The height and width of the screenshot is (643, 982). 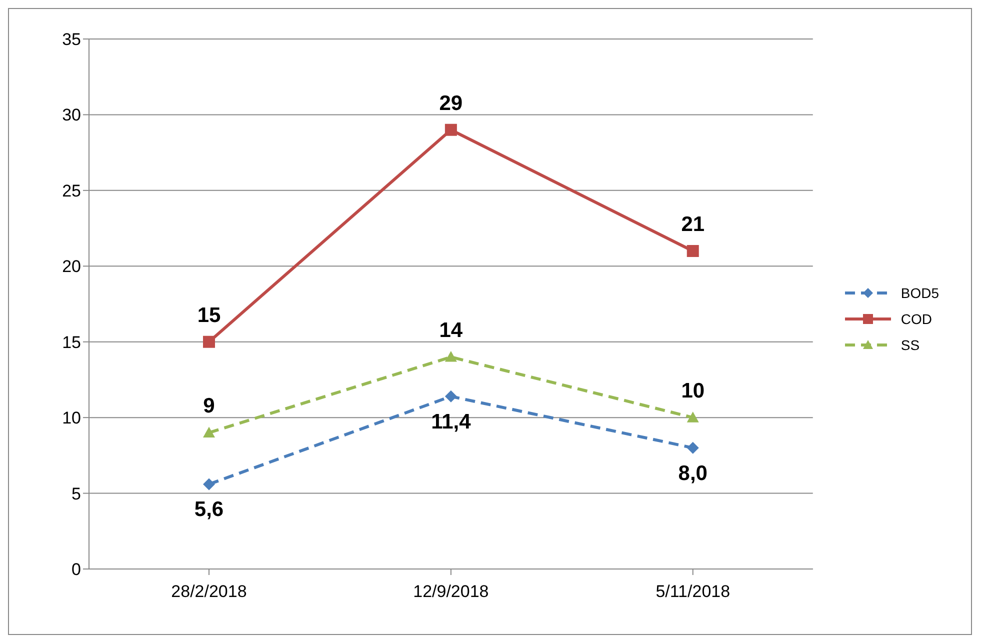 What do you see at coordinates (693, 224) in the screenshot?
I see `data-label: 21` at bounding box center [693, 224].